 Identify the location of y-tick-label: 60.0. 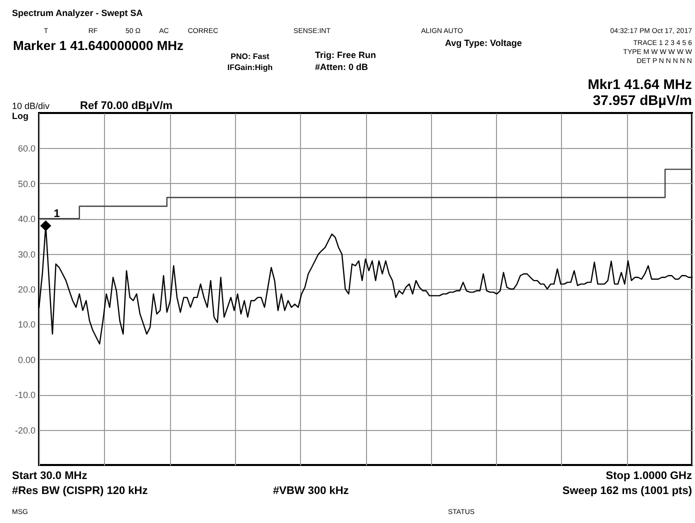
(27, 149).